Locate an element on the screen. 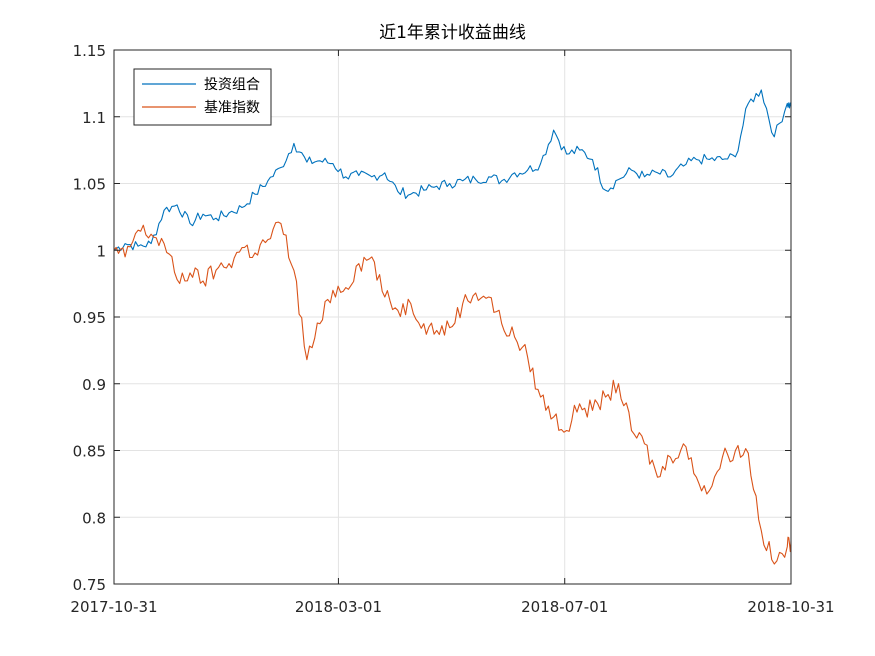 This screenshot has height=656, width=875. y-tick-label: 0.9 is located at coordinates (94, 385).